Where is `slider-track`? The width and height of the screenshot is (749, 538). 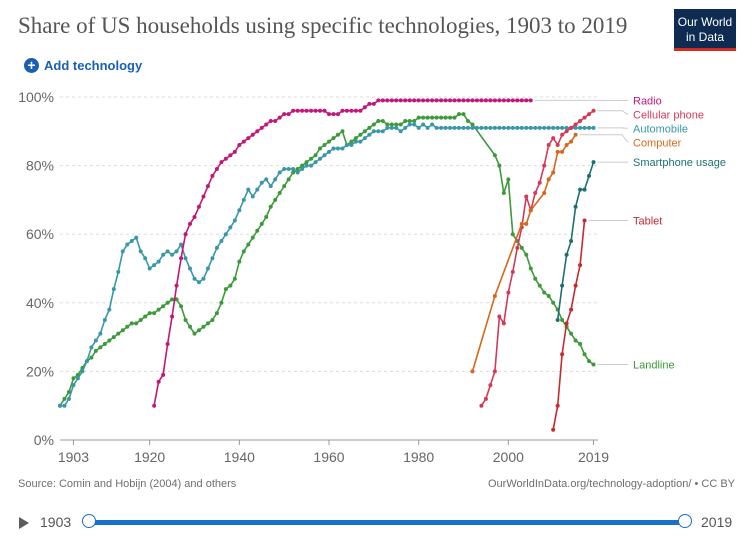
slider-track is located at coordinates (387, 522).